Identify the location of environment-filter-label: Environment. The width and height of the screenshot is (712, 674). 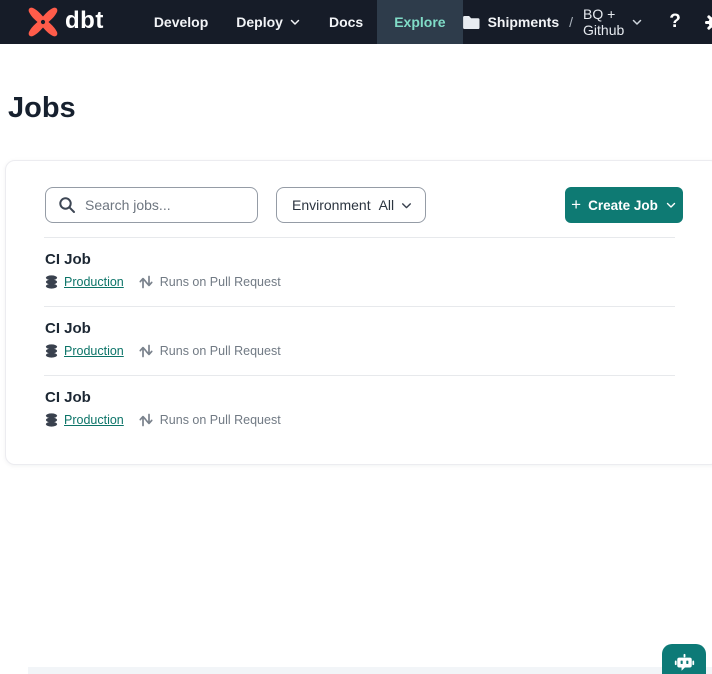
(331, 205).